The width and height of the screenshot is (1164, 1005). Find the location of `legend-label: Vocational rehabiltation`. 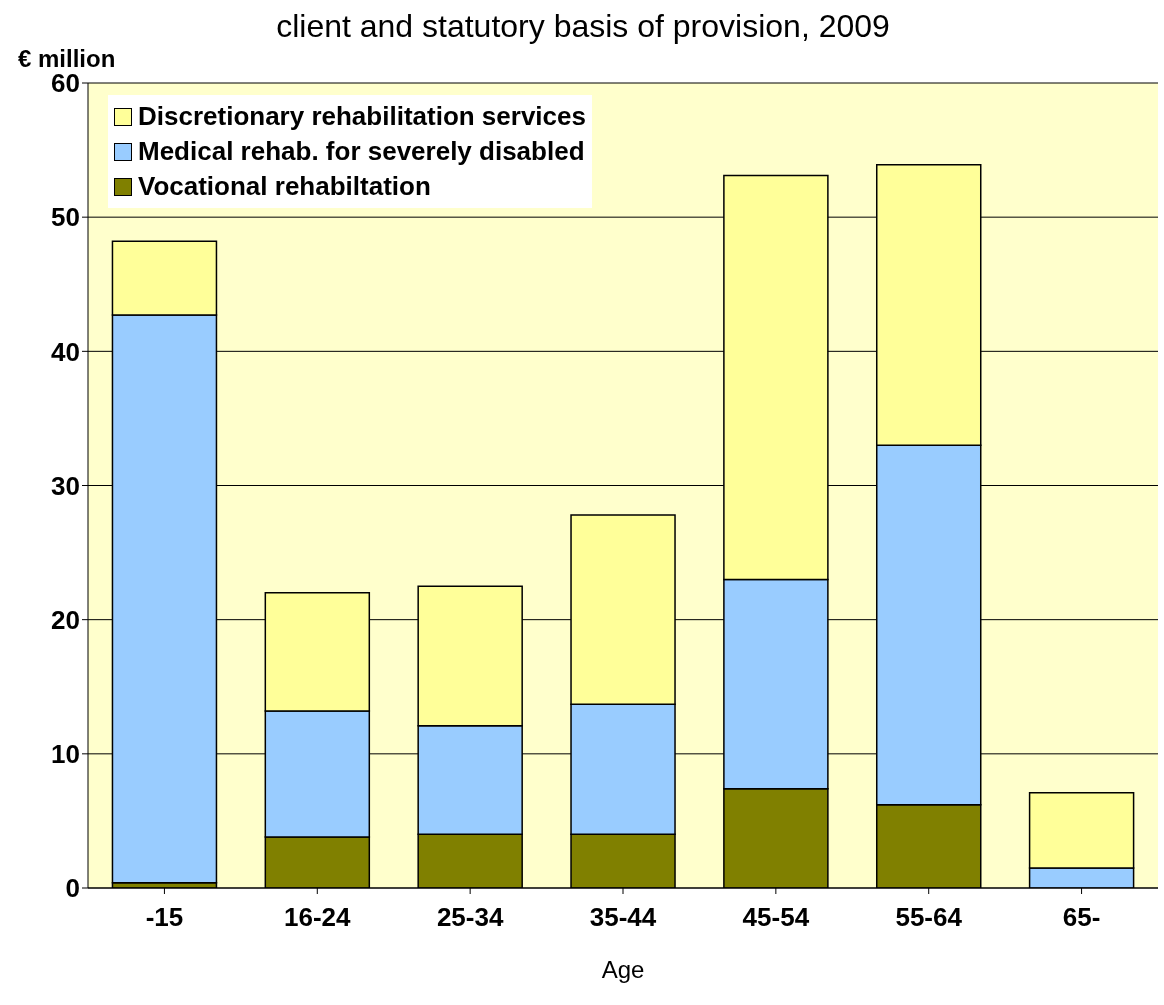

legend-label: Vocational rehabiltation is located at coordinates (284, 186).